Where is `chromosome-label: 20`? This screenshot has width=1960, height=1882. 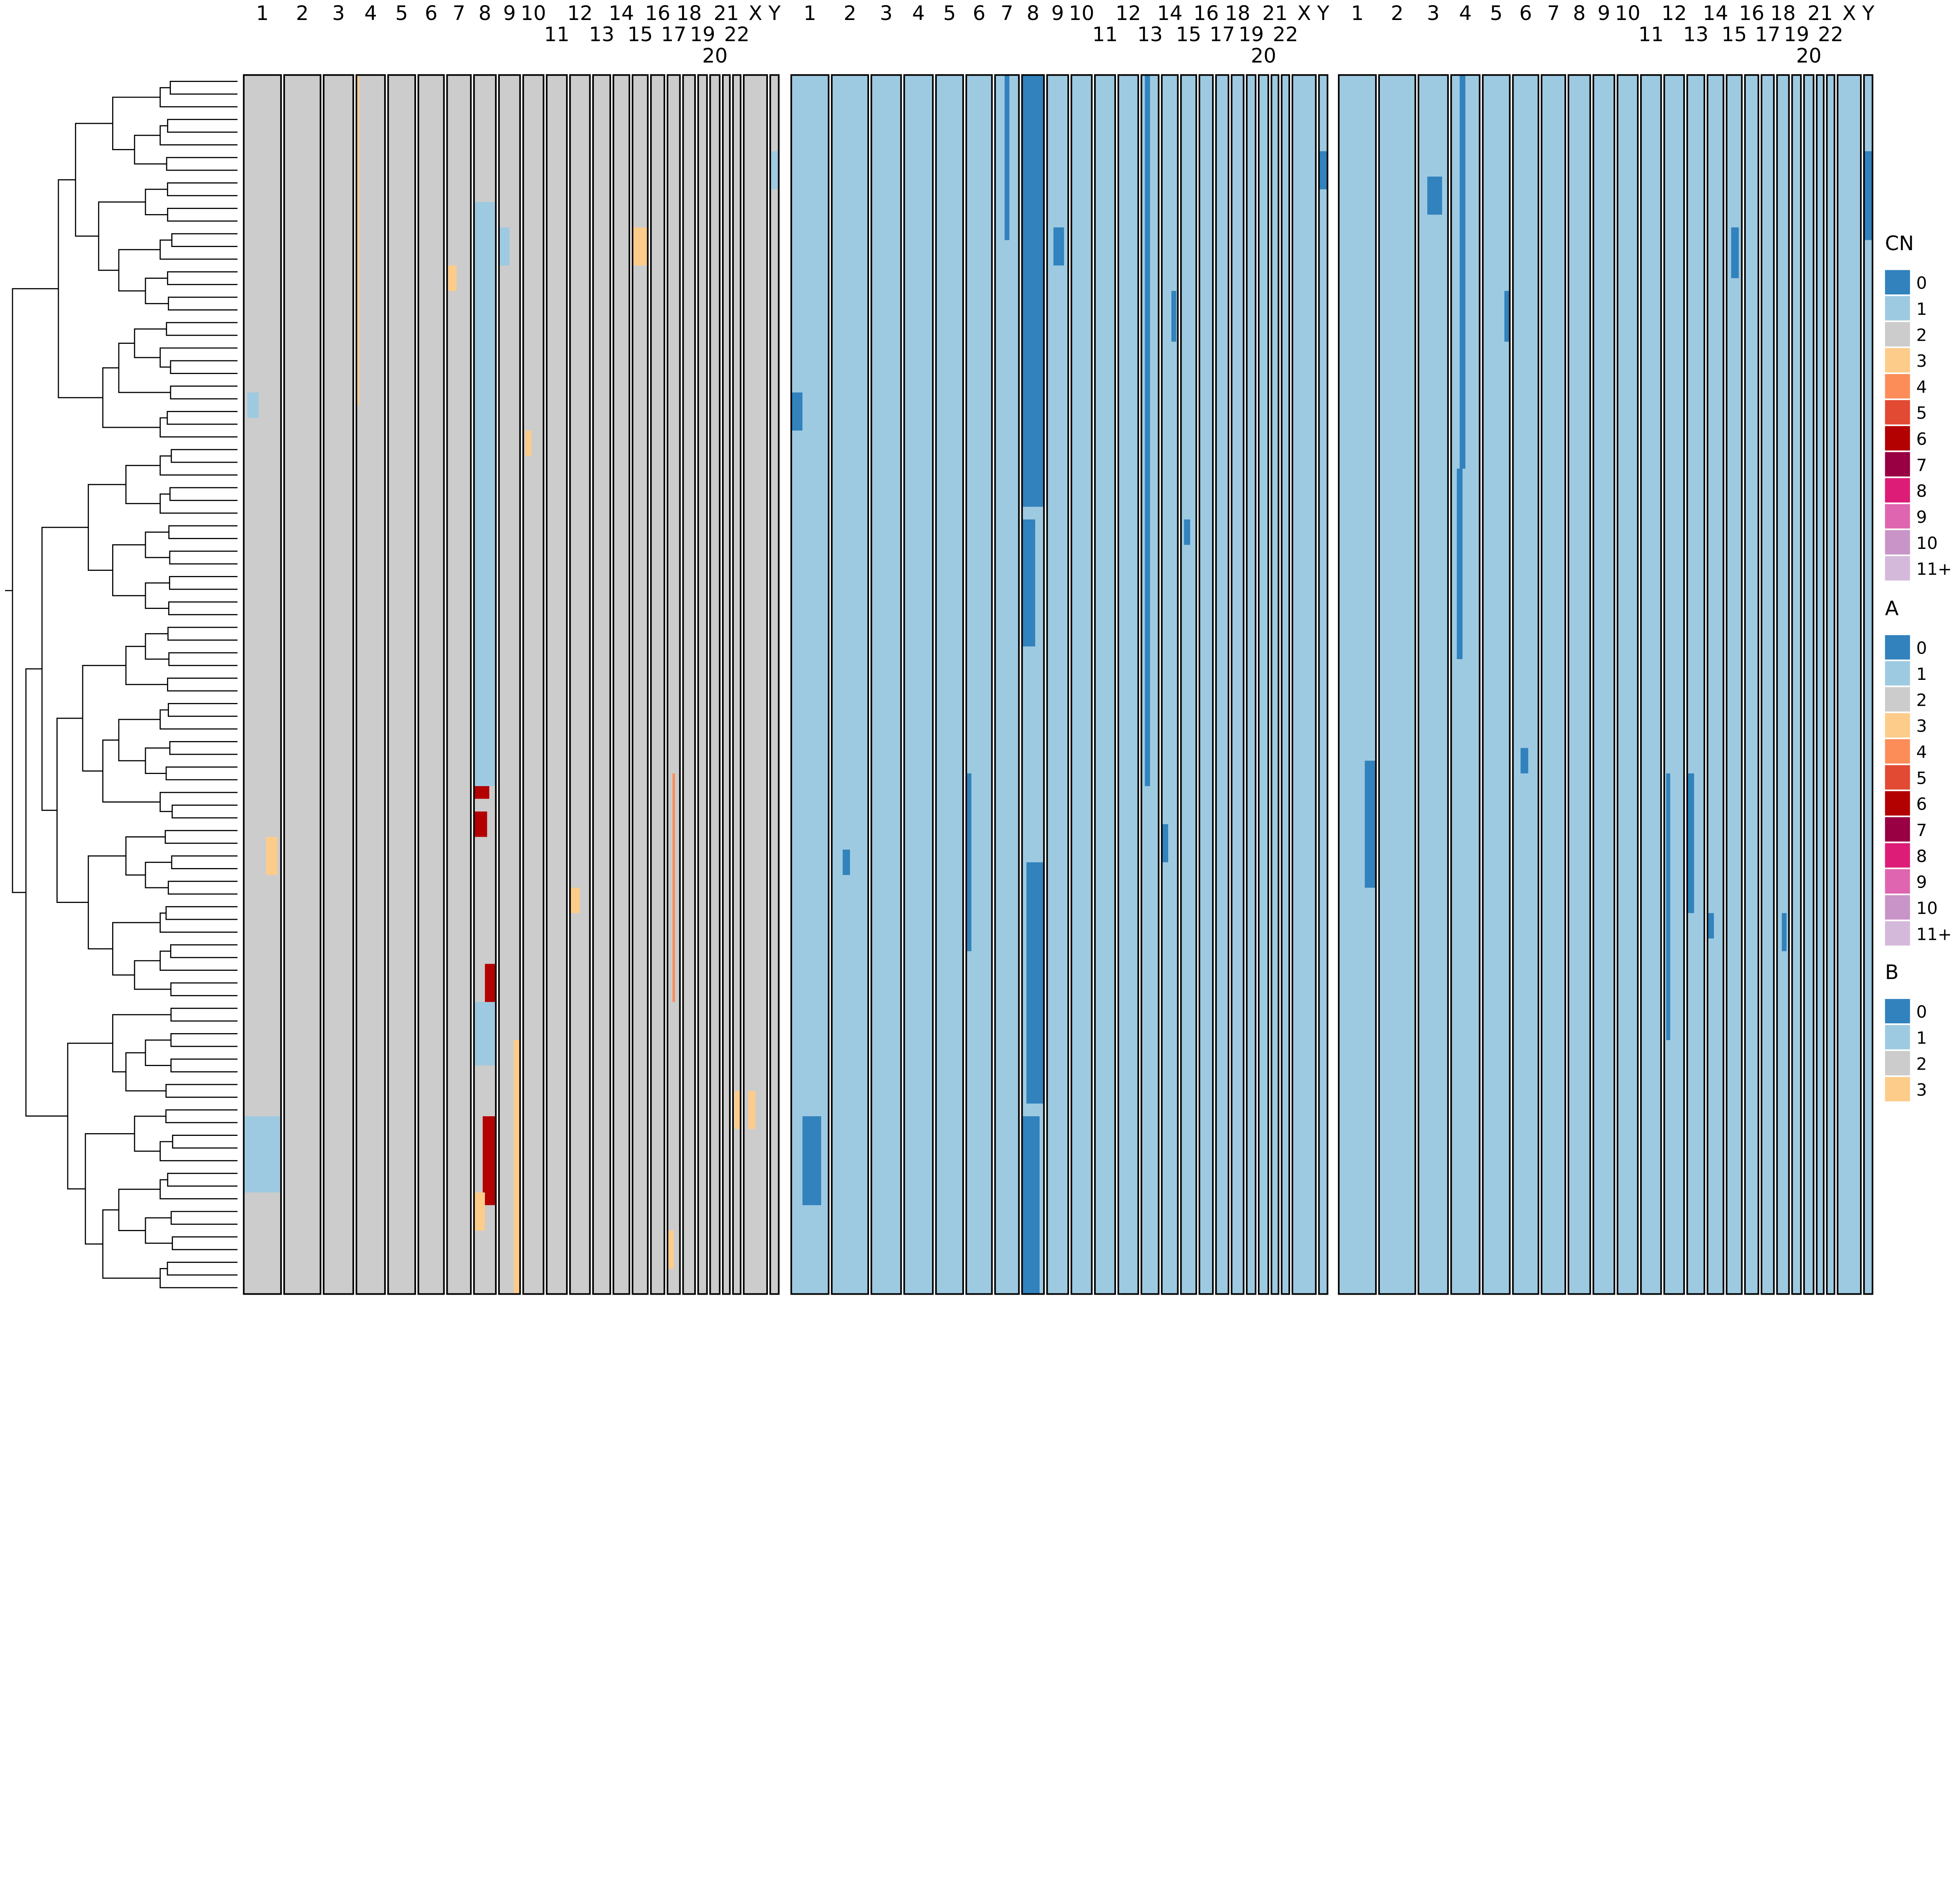
chromosome-label: 20 is located at coordinates (1809, 55).